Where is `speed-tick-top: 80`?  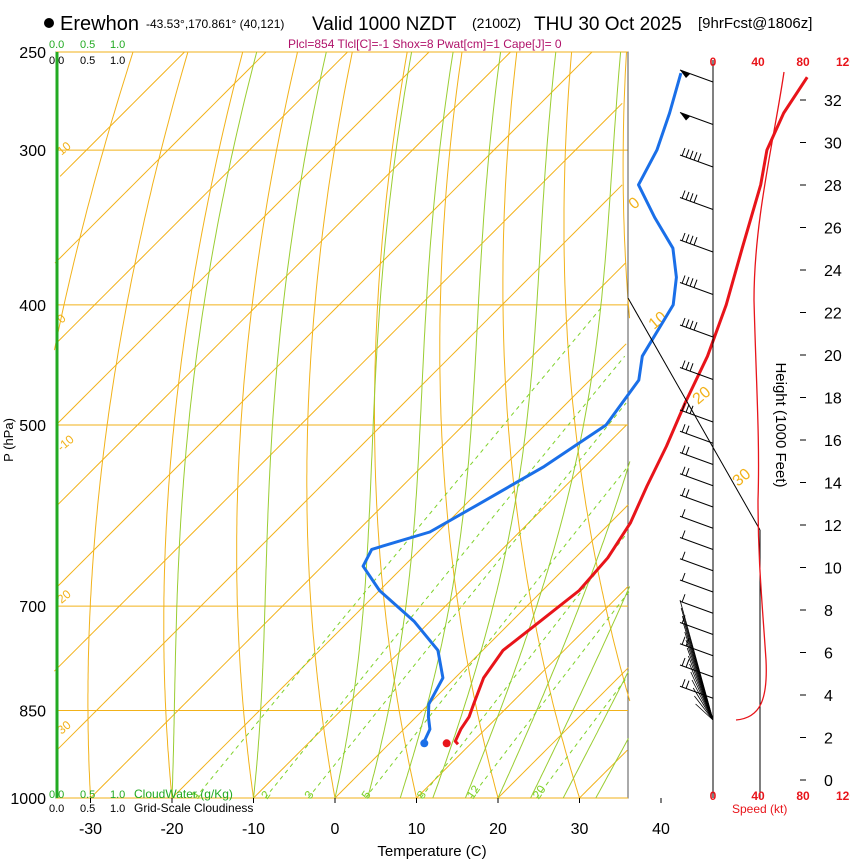
speed-tick-top: 80 is located at coordinates (803, 62).